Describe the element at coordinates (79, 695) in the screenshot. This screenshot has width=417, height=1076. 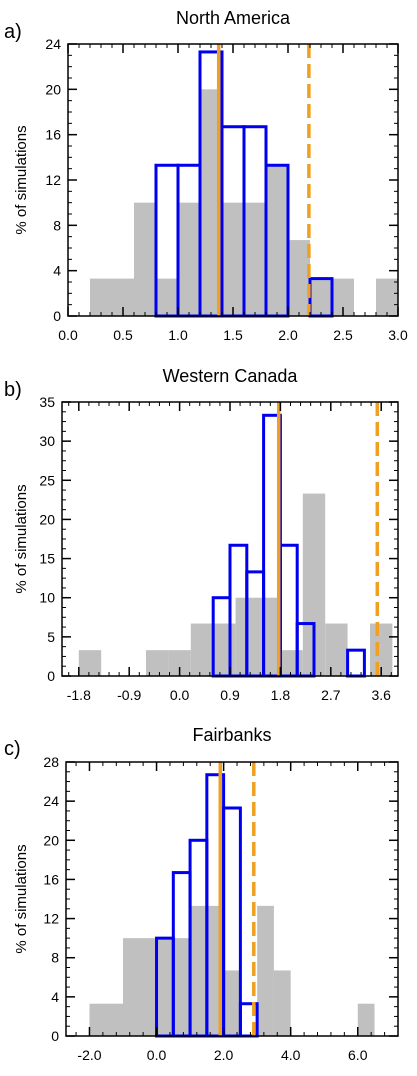
I see `x-tick-label: -1.8` at that location.